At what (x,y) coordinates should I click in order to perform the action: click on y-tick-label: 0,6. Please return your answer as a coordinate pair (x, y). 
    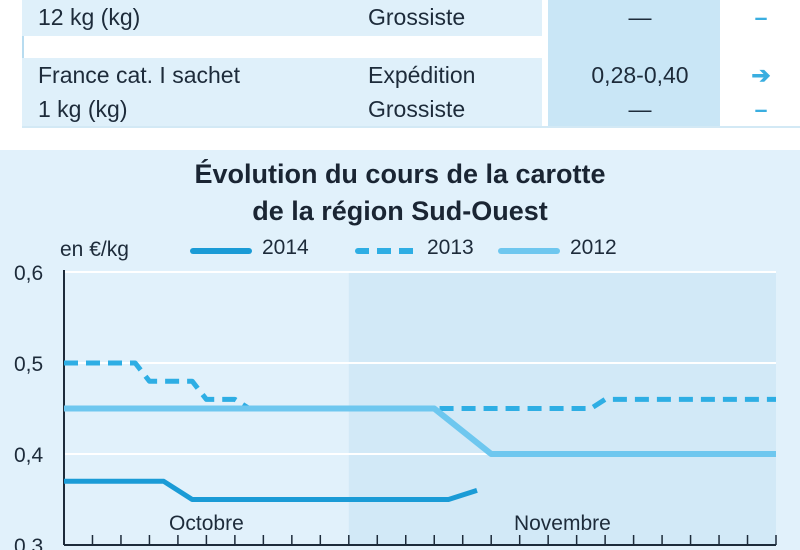
    Looking at the image, I should click on (28, 273).